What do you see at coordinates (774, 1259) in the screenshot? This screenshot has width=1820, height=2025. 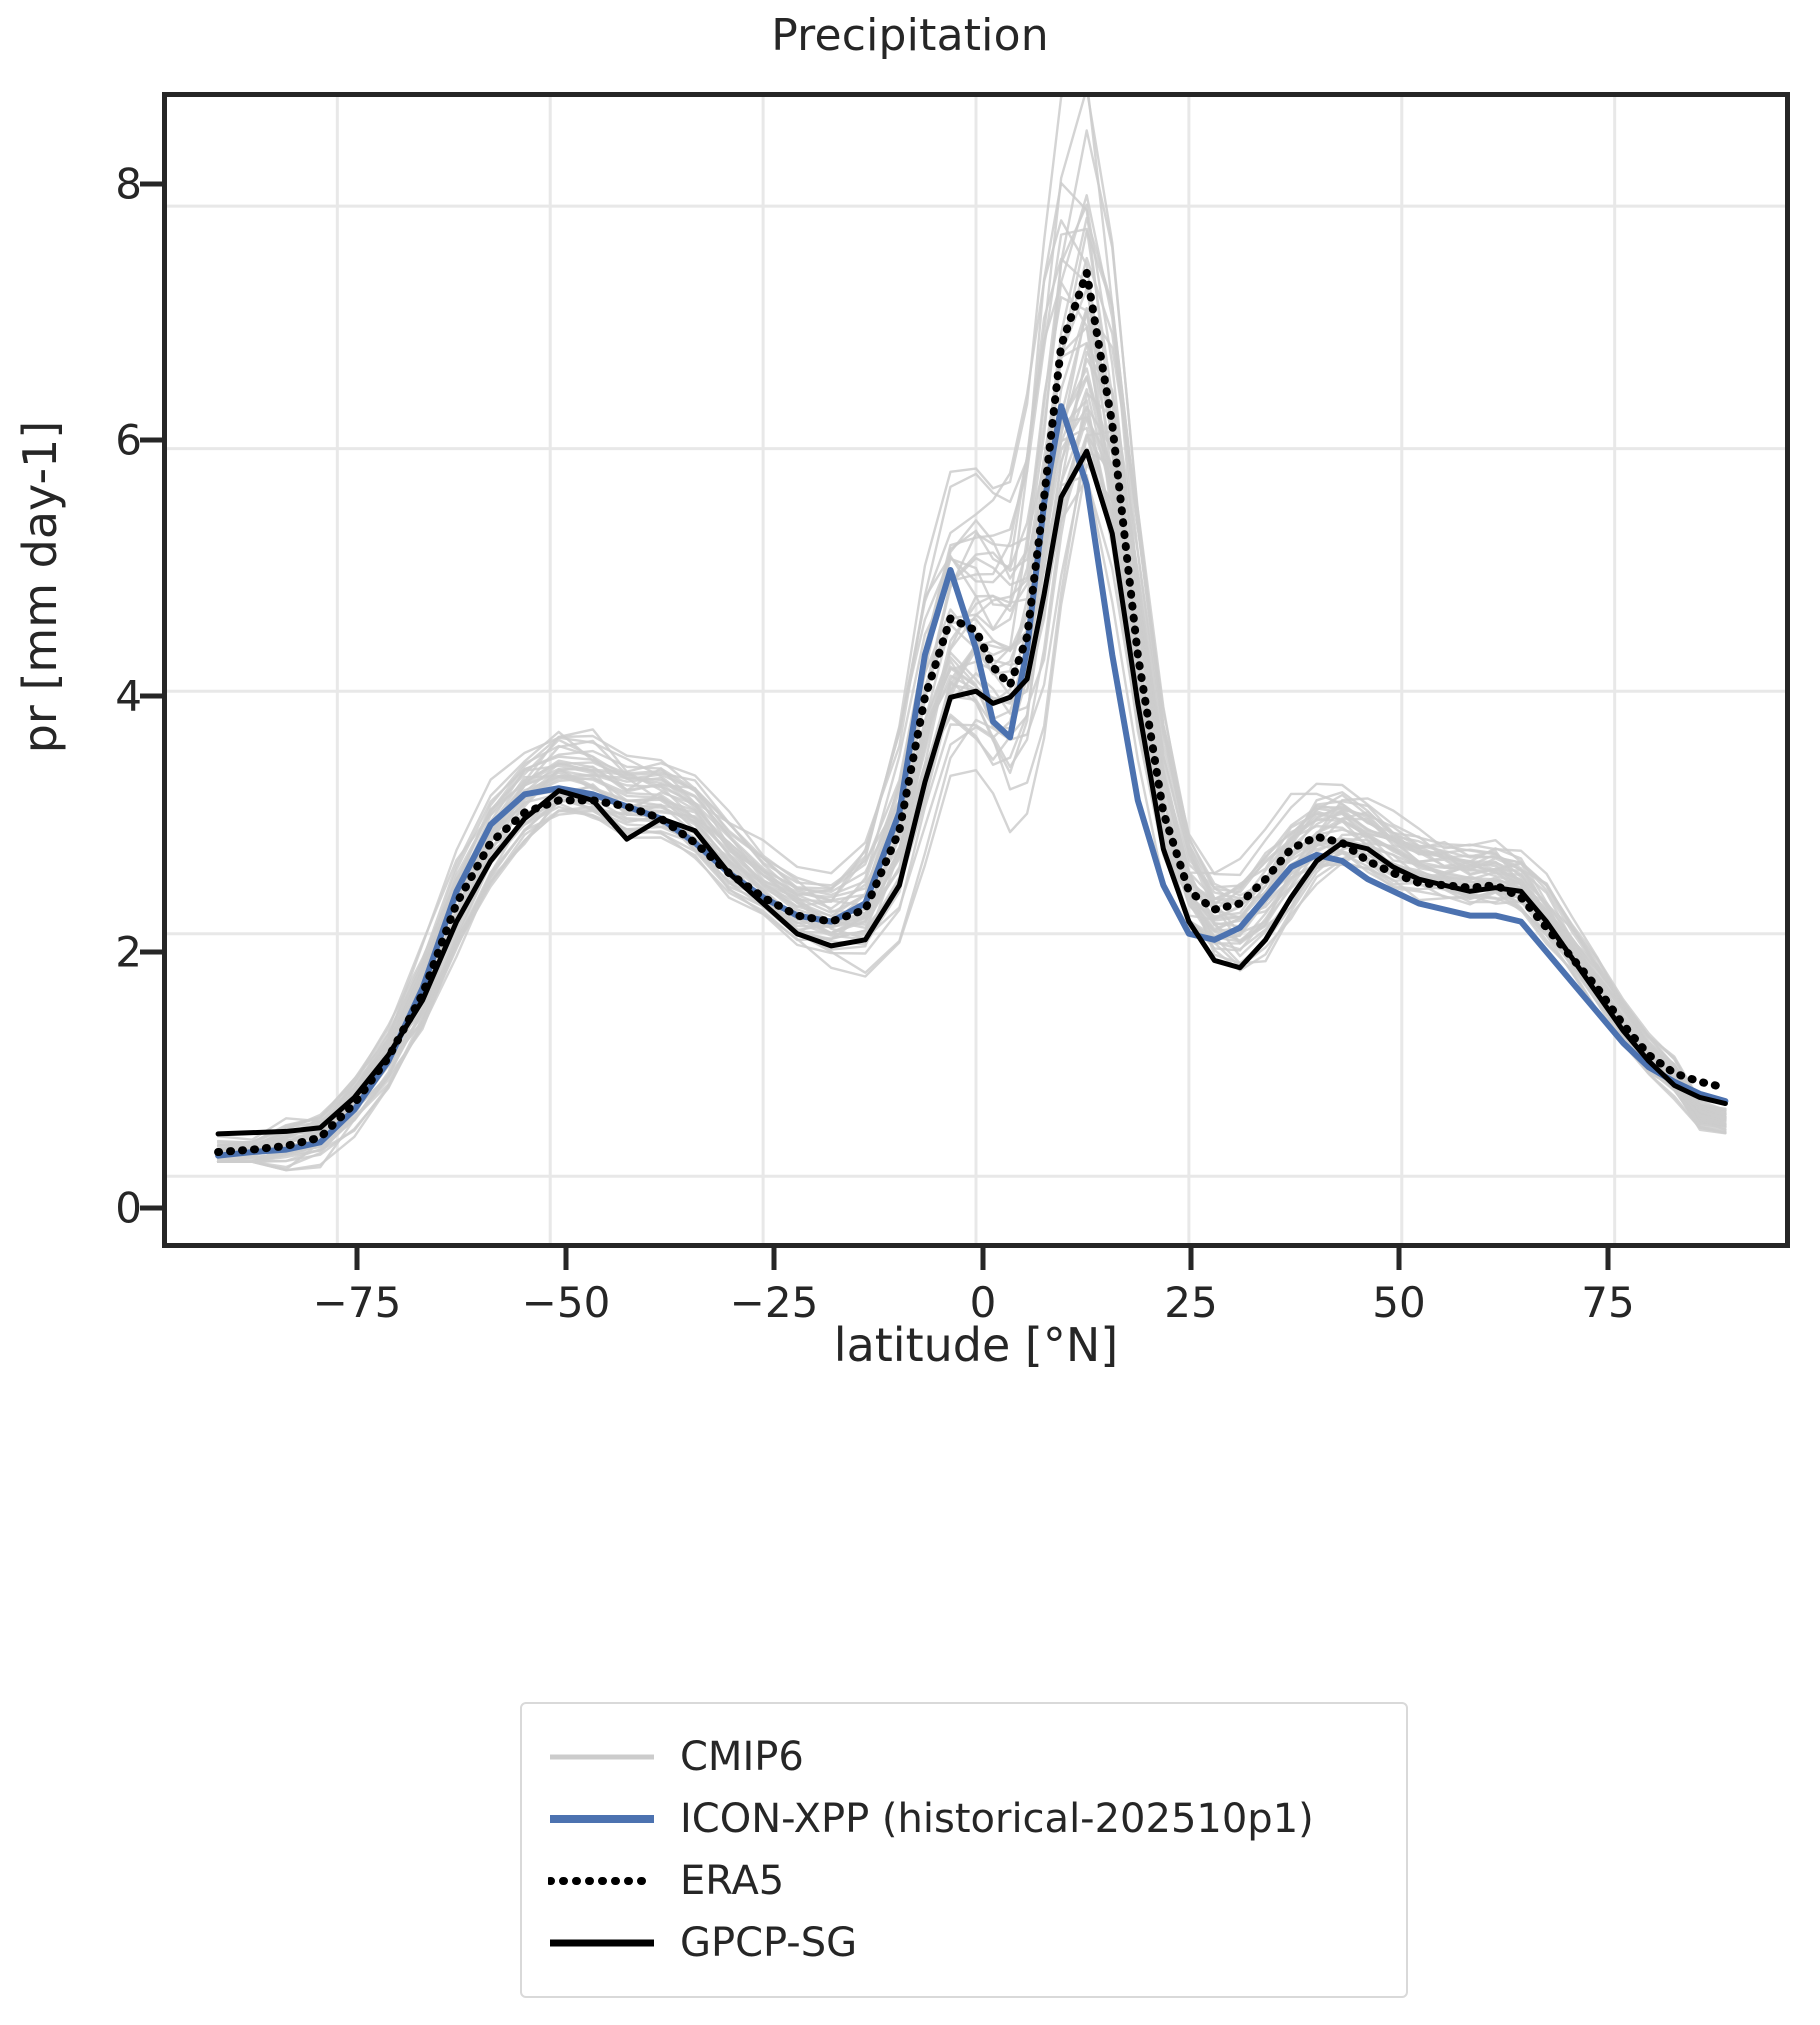 I see `x-tick-mark-m25` at bounding box center [774, 1259].